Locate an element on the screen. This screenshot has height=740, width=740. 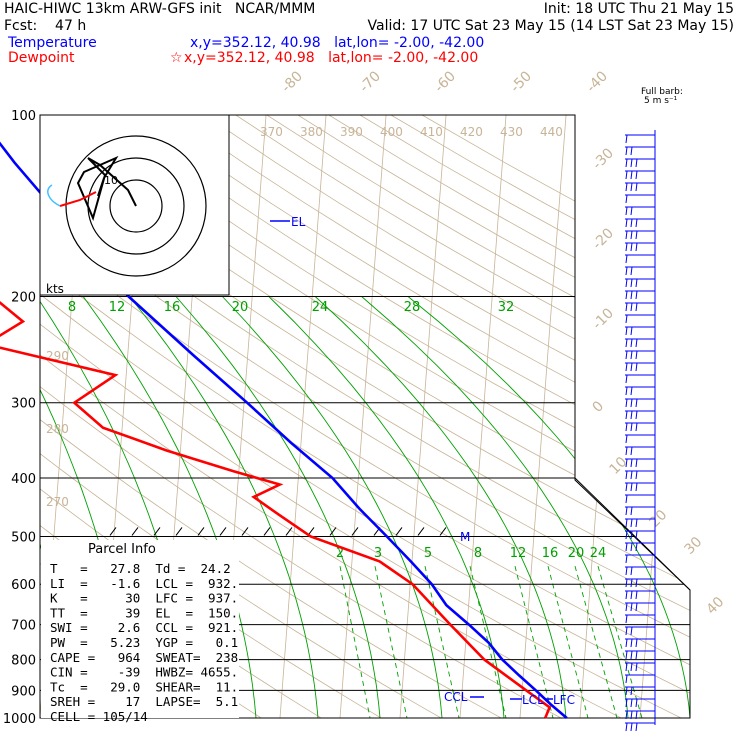
isotherm-label: 0 is located at coordinates (599, 407).